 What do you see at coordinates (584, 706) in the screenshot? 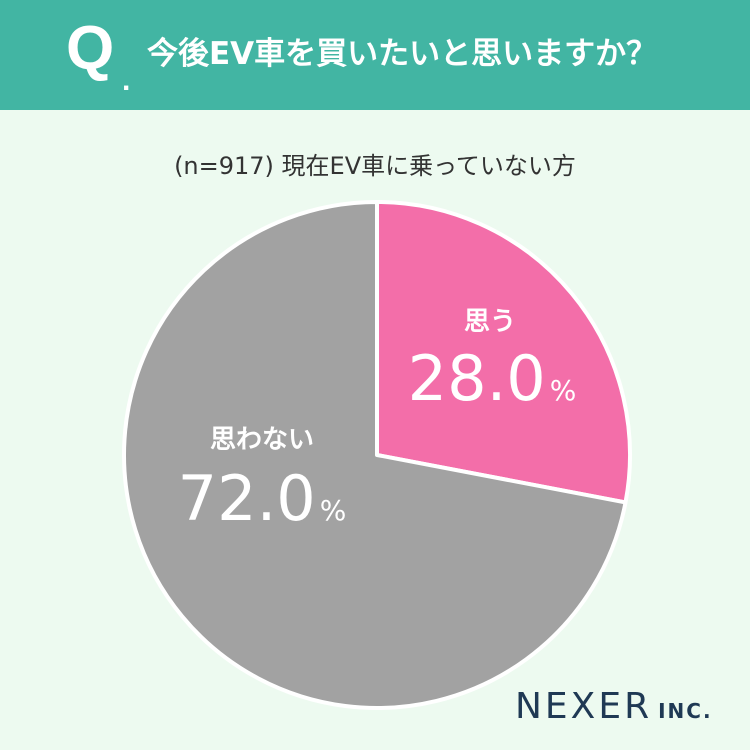
I see `logo-brand: NEXER` at bounding box center [584, 706].